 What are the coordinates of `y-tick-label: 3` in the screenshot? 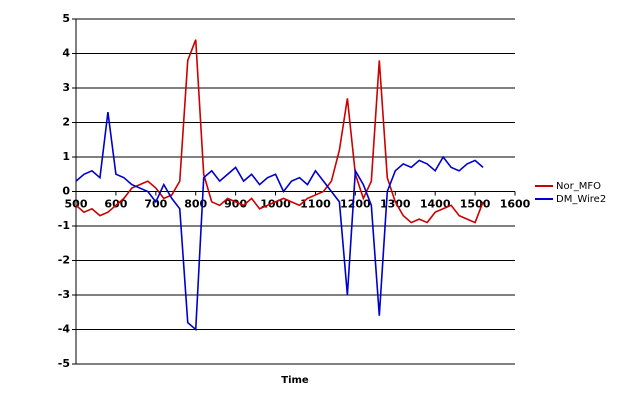 It's located at (66, 87).